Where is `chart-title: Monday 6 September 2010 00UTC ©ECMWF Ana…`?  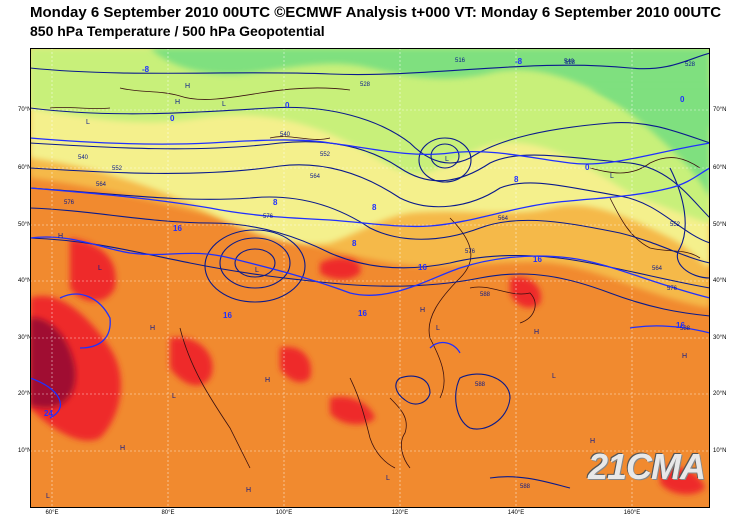
chart-title: Monday 6 September 2010 00UTC ©ECMWF Ana… is located at coordinates (376, 12).